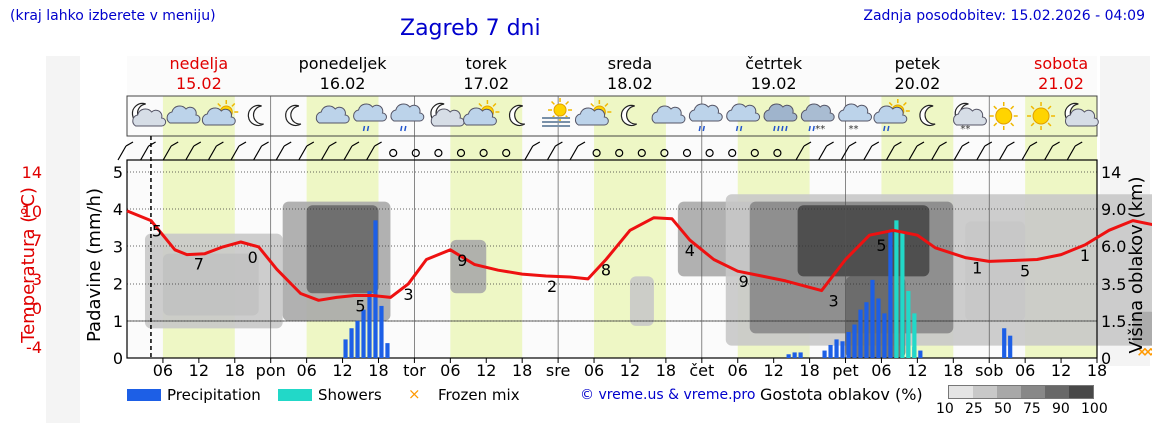 This screenshot has height=443, width=1152. I want to click on day-date: 17.02, so click(486, 83).